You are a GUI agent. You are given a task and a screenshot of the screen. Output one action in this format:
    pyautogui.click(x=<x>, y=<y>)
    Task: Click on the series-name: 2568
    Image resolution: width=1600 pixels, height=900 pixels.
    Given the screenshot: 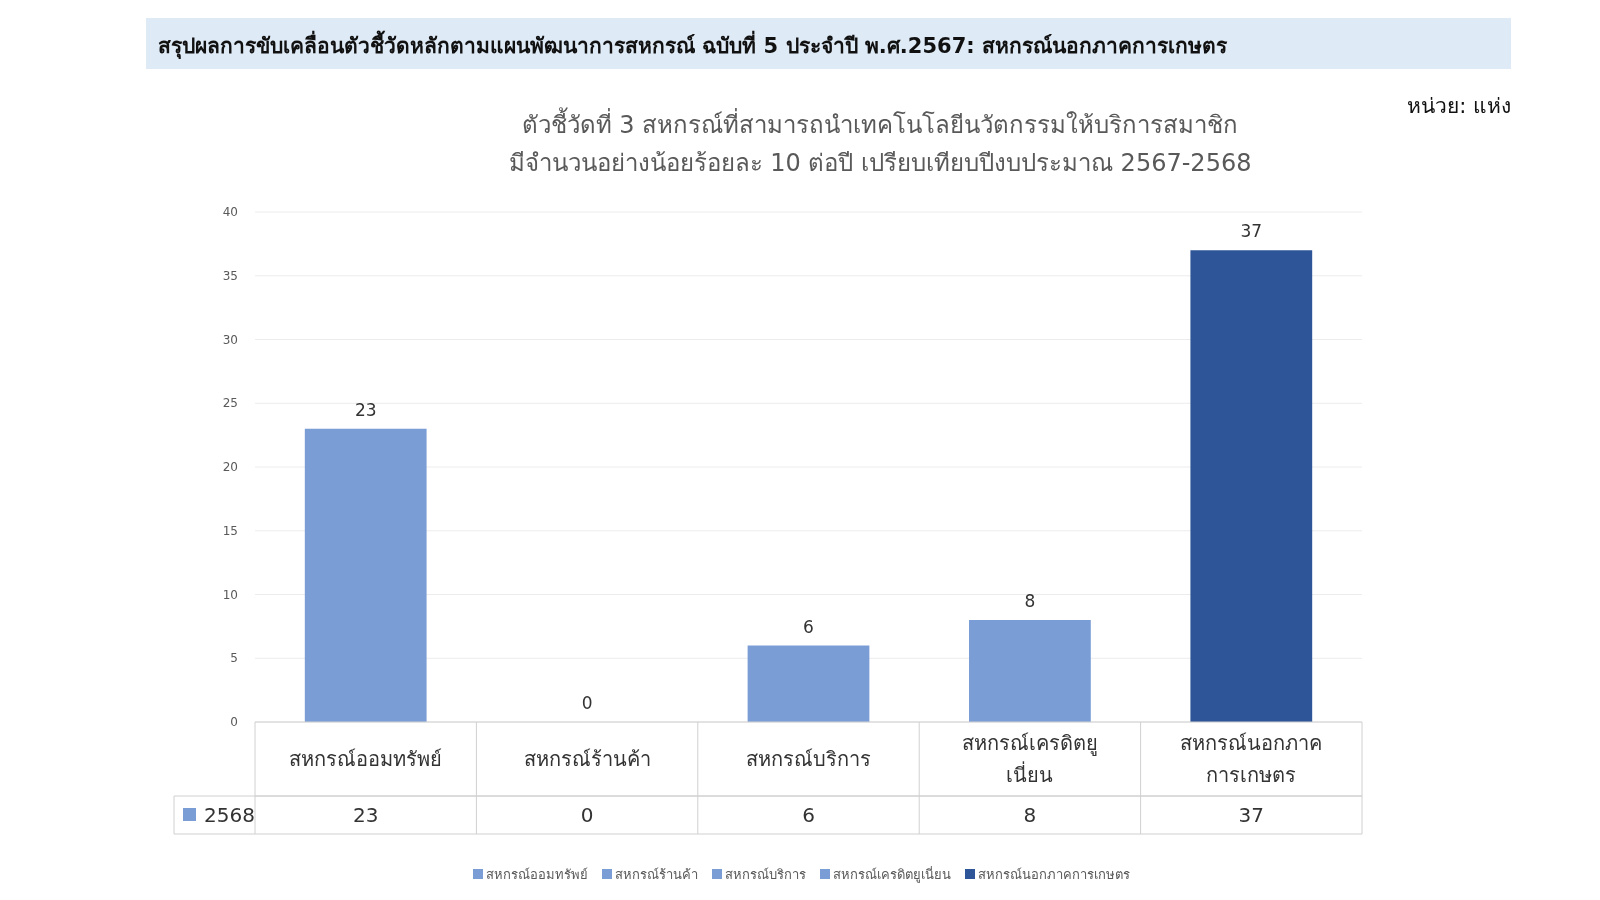 What is the action you would take?
    pyautogui.click(x=229, y=815)
    